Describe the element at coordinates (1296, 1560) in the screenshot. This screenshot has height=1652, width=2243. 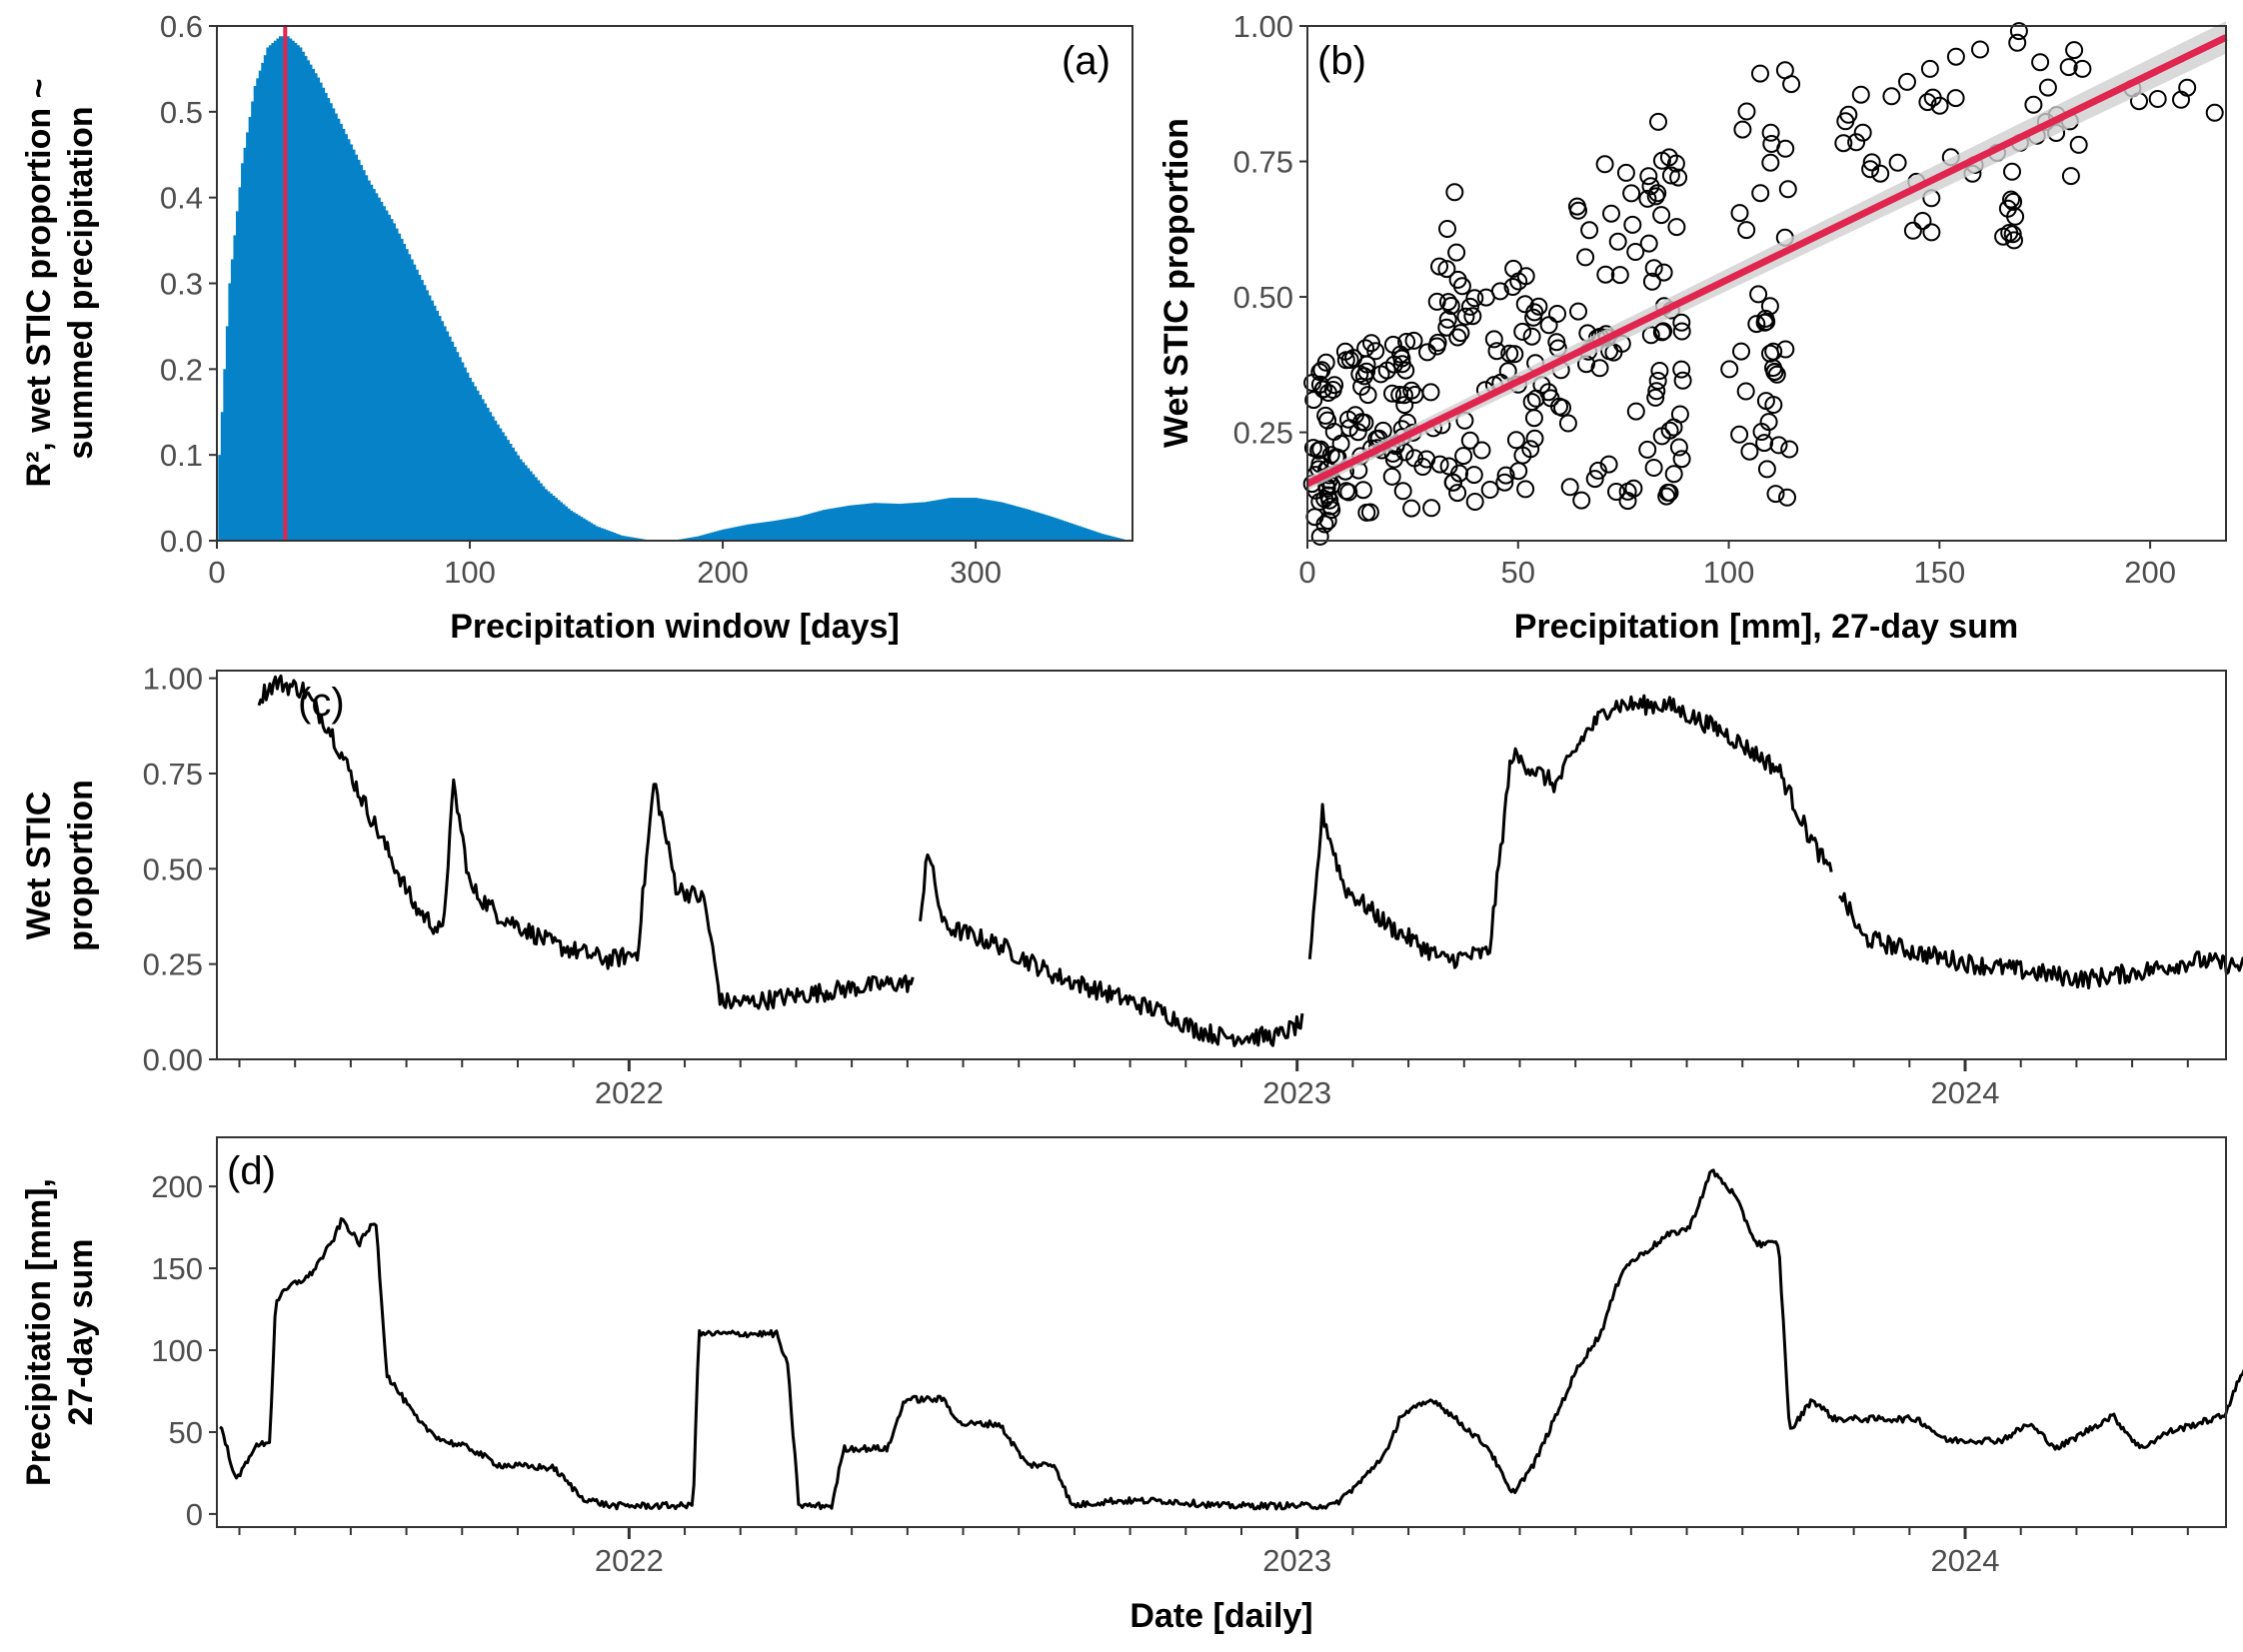
I see `panel-d-year-label: 2023` at that location.